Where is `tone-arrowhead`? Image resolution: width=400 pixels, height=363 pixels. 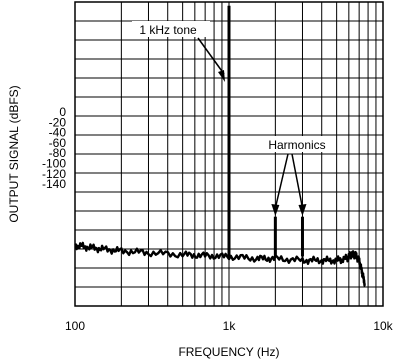 tone-arrowhead is located at coordinates (221, 76).